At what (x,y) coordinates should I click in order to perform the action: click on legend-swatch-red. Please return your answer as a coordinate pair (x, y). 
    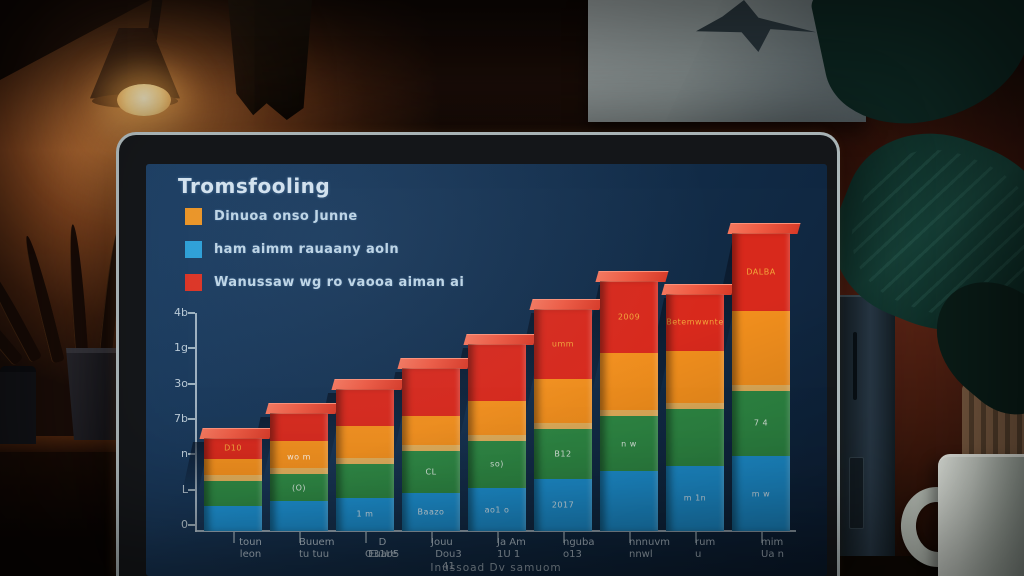
    Looking at the image, I should click on (193, 282).